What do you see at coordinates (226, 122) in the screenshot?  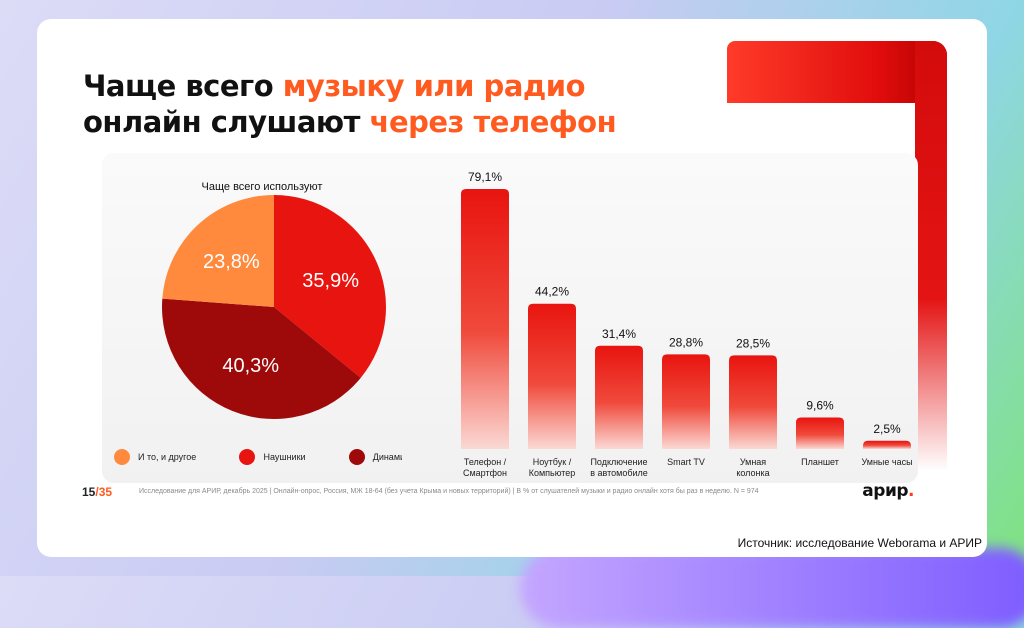 I see `title-line2-dark: онлайн слушают` at bounding box center [226, 122].